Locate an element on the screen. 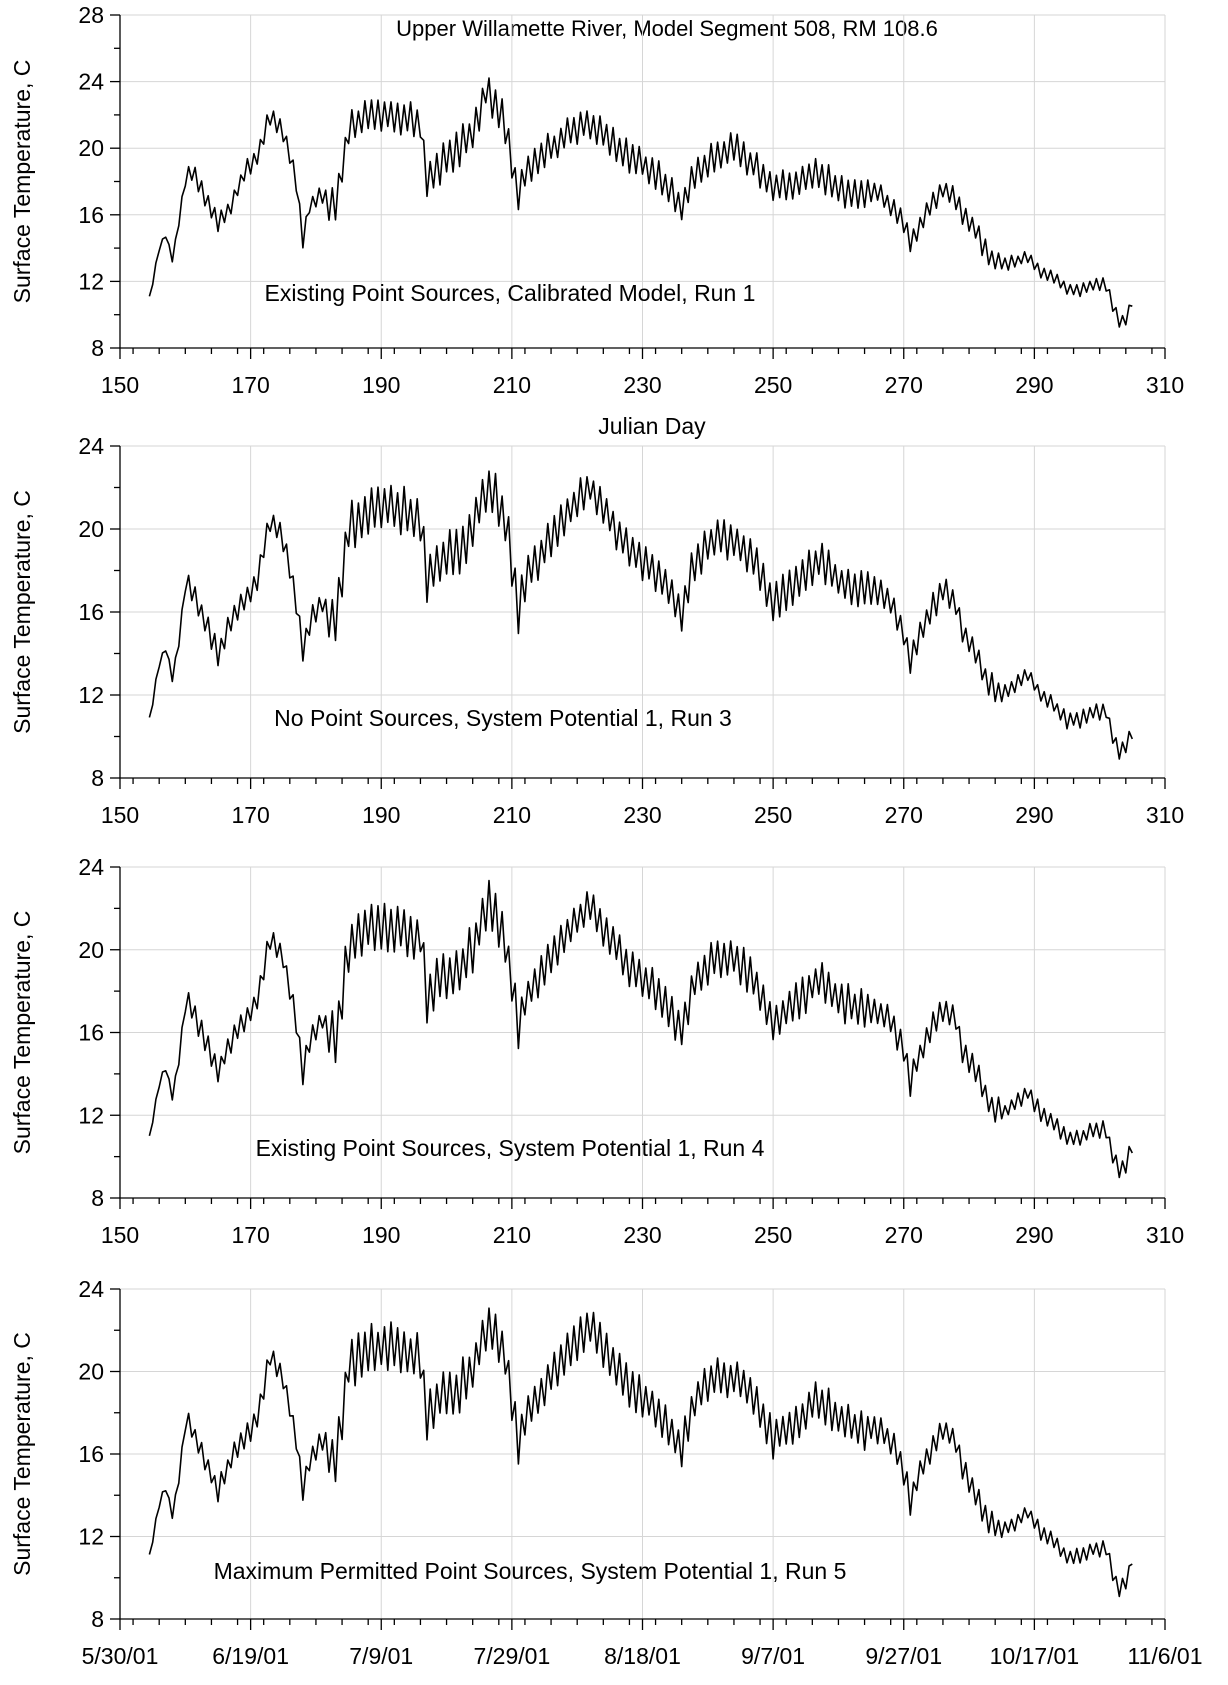 The height and width of the screenshot is (1685, 1228). y-tick-label: 28 is located at coordinates (91, 15).